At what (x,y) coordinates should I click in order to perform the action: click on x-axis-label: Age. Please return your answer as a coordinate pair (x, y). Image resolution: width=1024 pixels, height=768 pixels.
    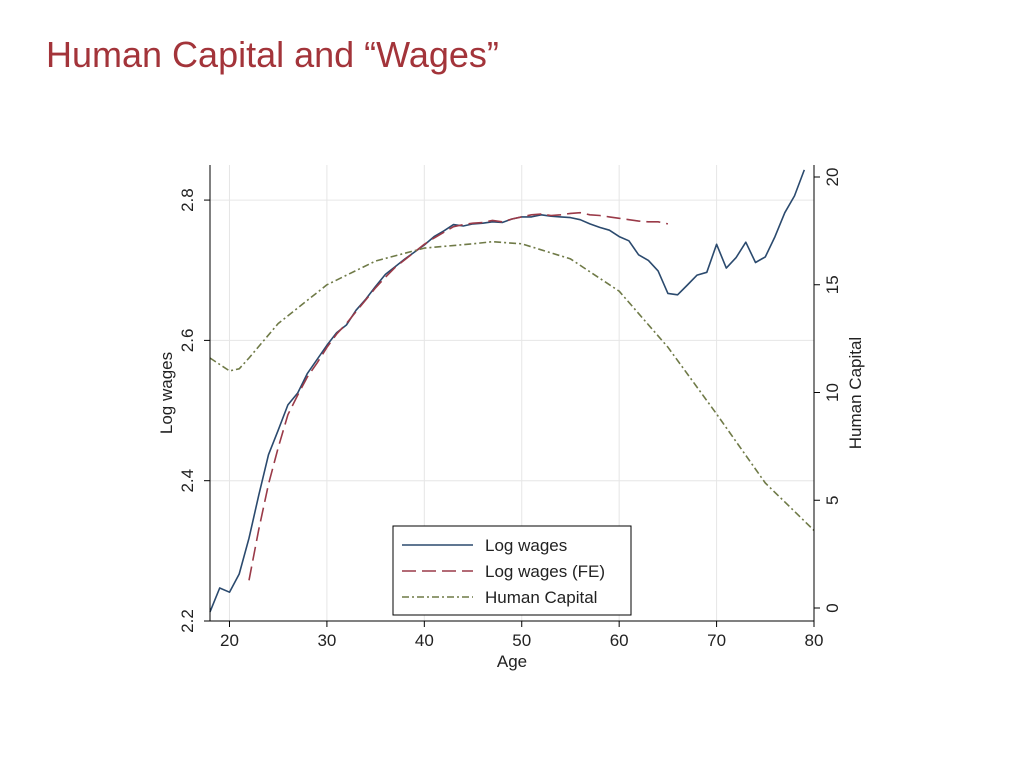
    Looking at the image, I should click on (512, 661).